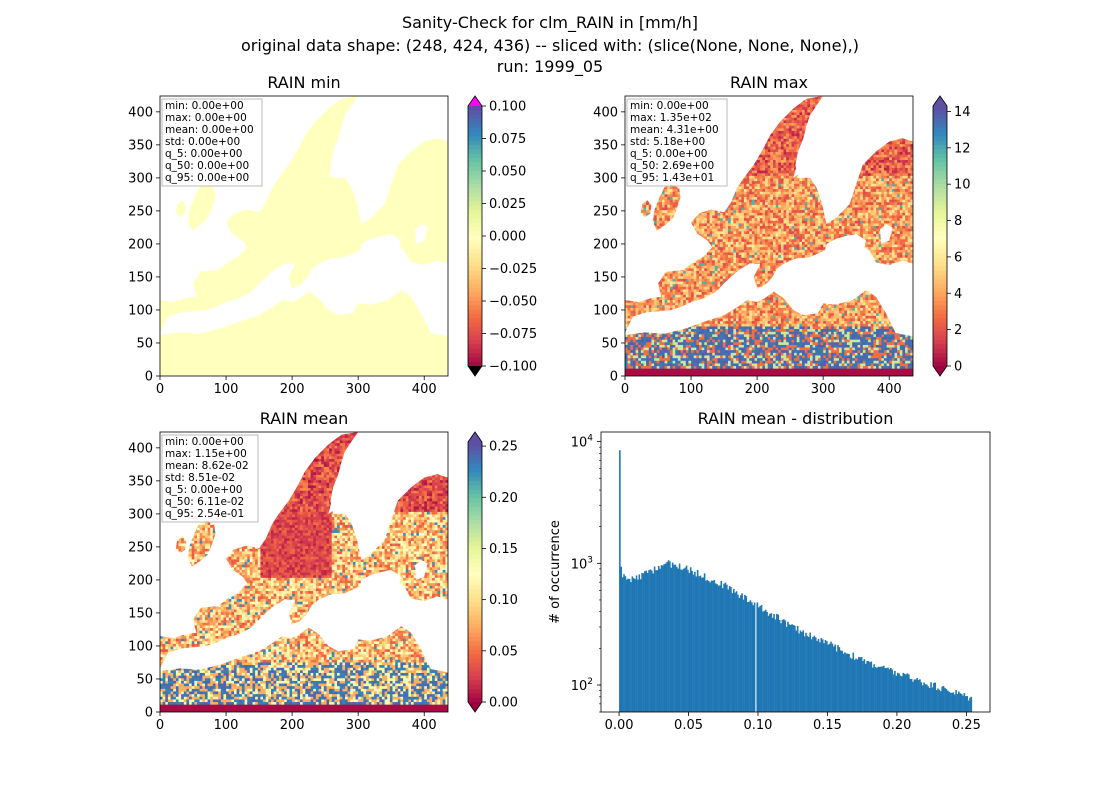  I want to click on panel-title: RAIN max, so click(769, 82).